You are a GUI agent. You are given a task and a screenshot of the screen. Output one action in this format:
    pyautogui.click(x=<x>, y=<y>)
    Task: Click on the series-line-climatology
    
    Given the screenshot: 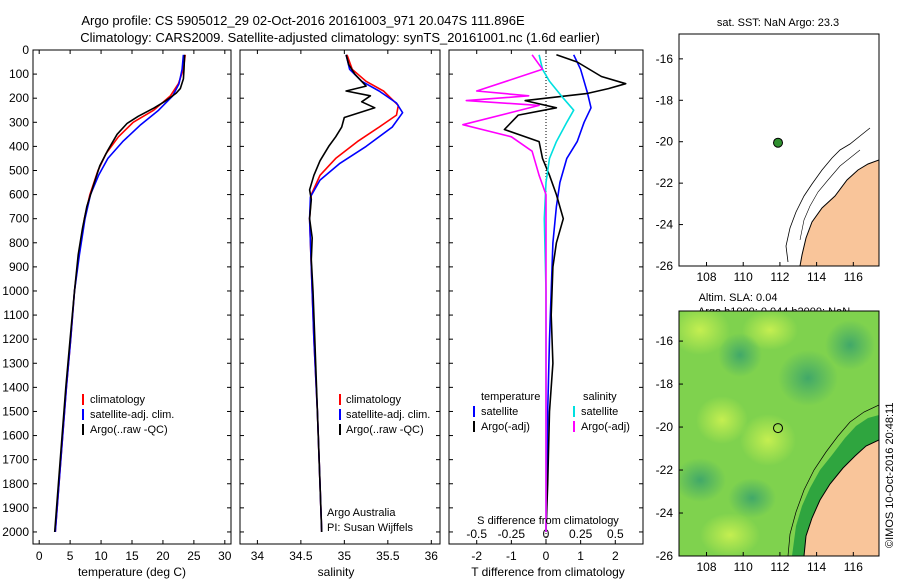 What is the action you would take?
    pyautogui.click(x=354, y=293)
    